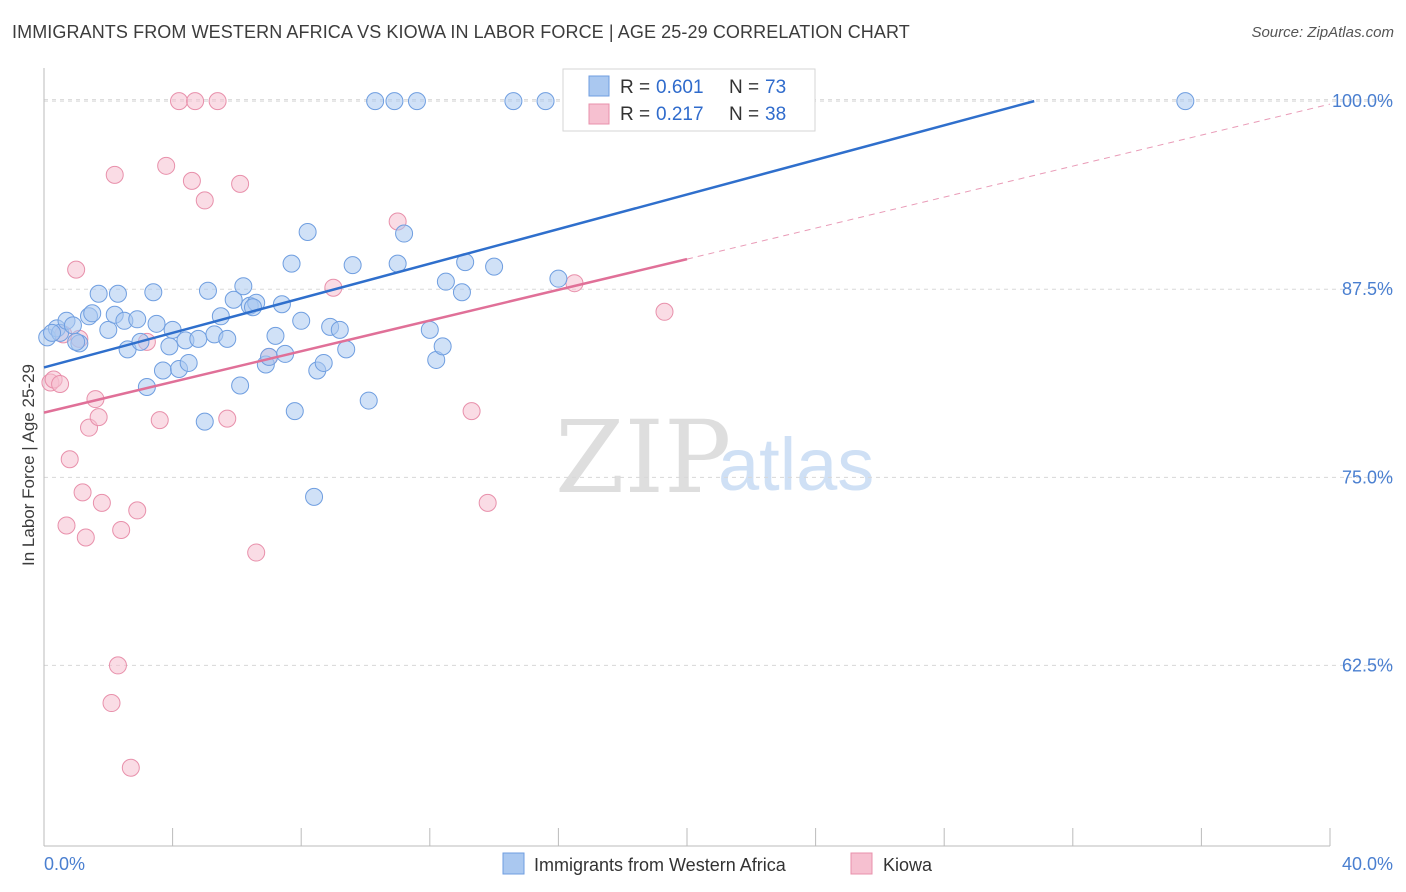 This screenshot has width=1406, height=892. What do you see at coordinates (744, 114) in the screenshot?
I see `stats-pink-n-label: N =` at bounding box center [744, 114].